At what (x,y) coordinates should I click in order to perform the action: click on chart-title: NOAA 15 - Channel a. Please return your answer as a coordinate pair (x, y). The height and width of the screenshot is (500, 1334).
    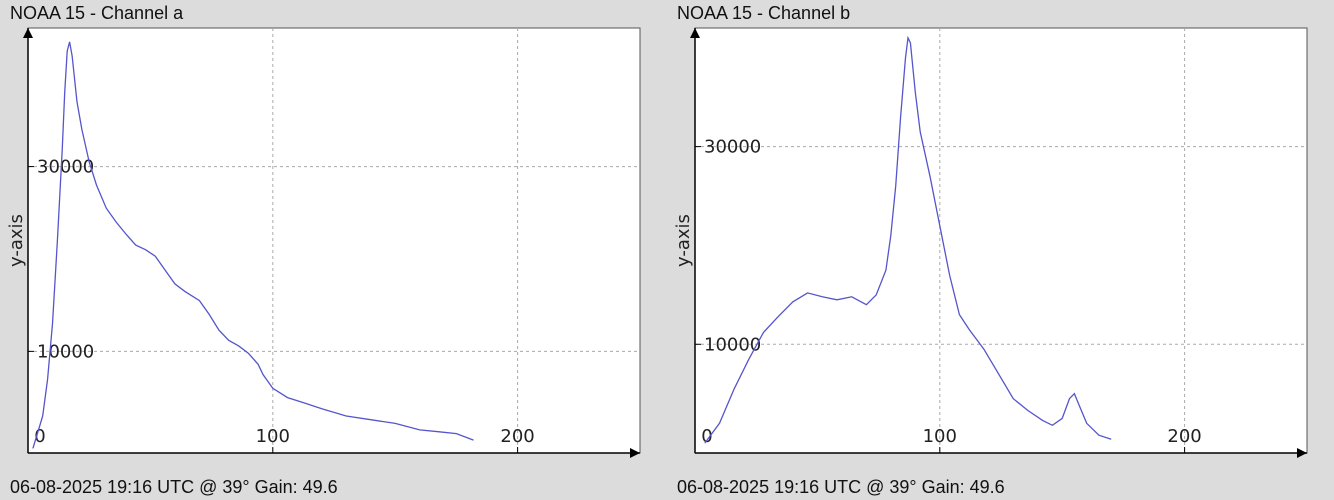
    Looking at the image, I should click on (97, 13).